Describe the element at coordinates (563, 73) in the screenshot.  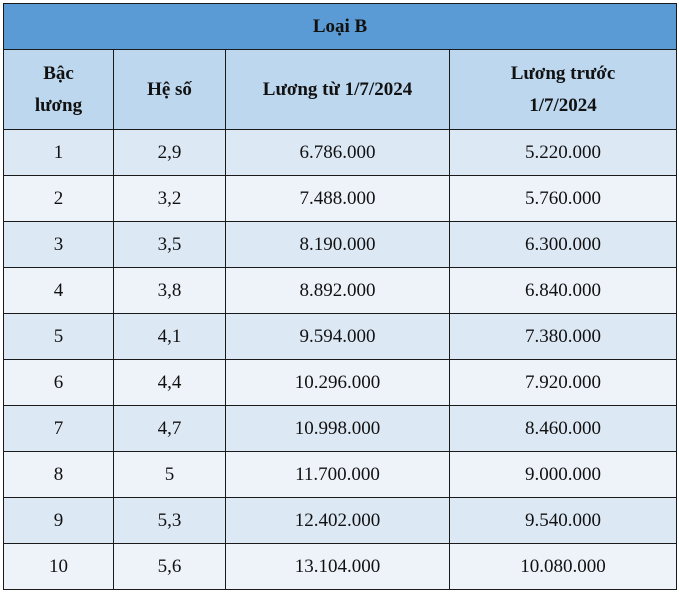
I see `header-luong-truoc-line1: Lương trước` at that location.